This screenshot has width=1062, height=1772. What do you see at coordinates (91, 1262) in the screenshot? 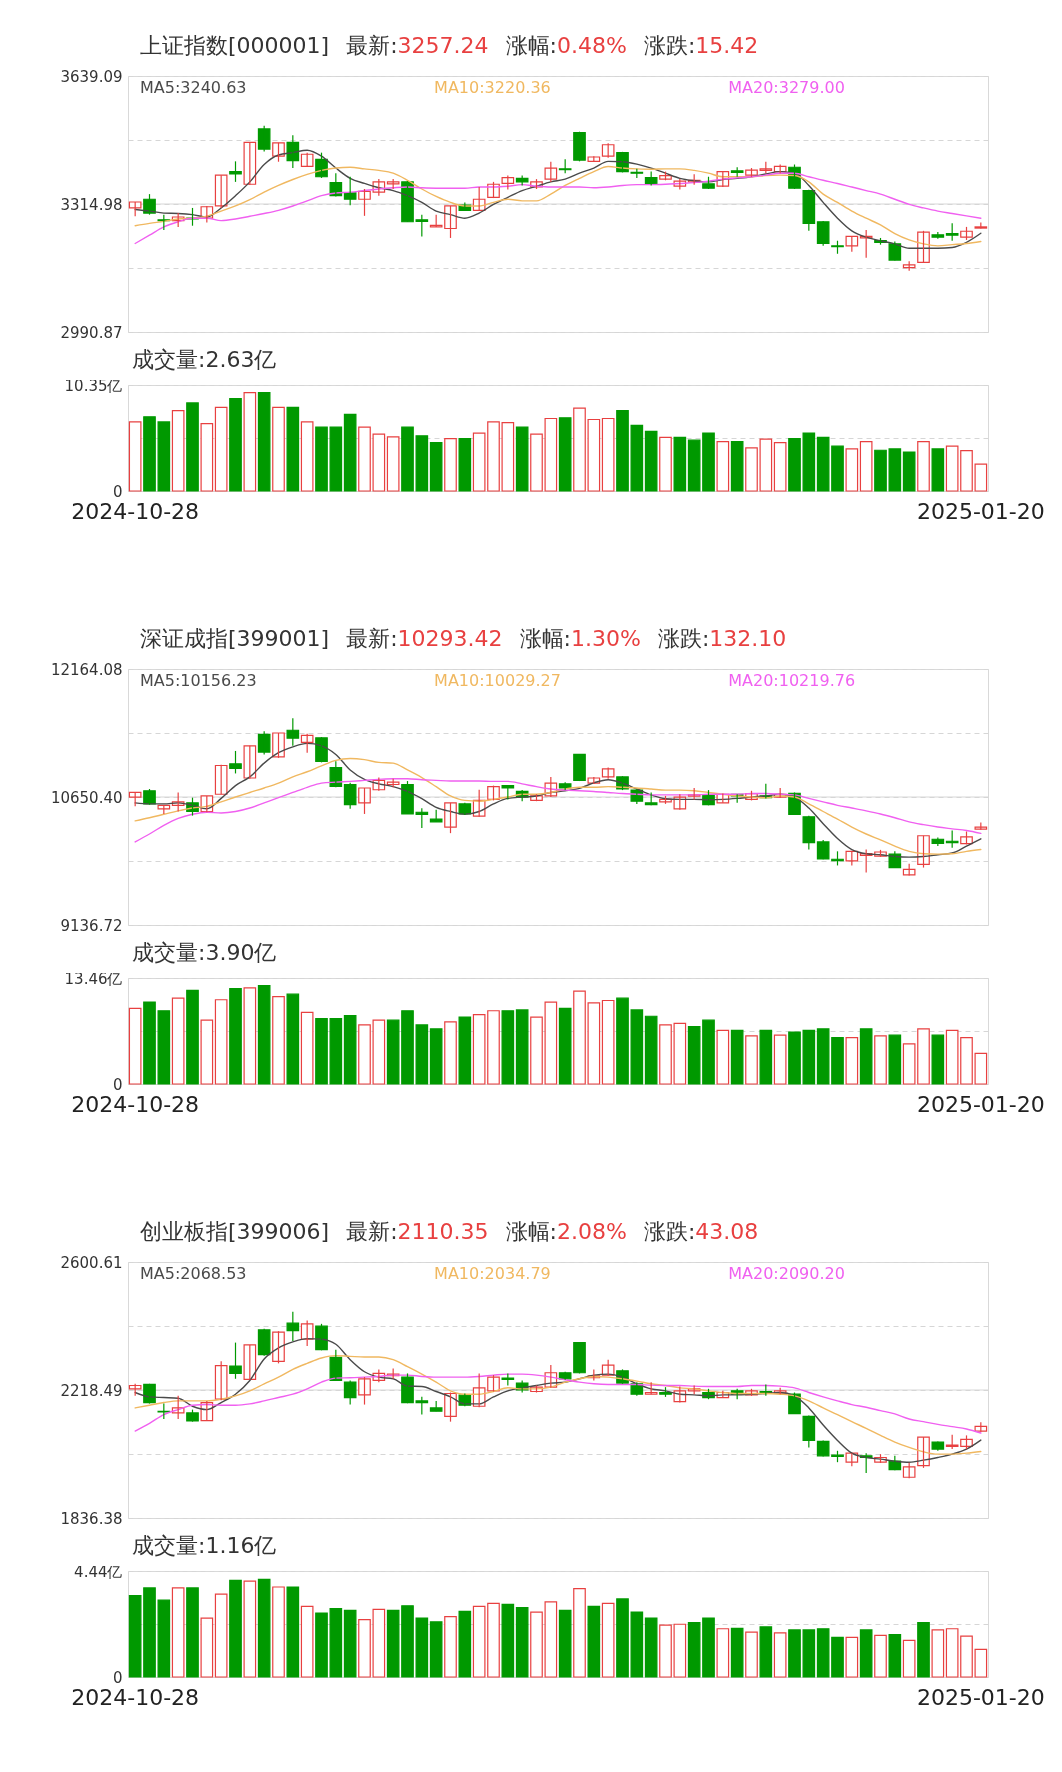
I see `y-tick-label: 2600.61` at bounding box center [91, 1262].